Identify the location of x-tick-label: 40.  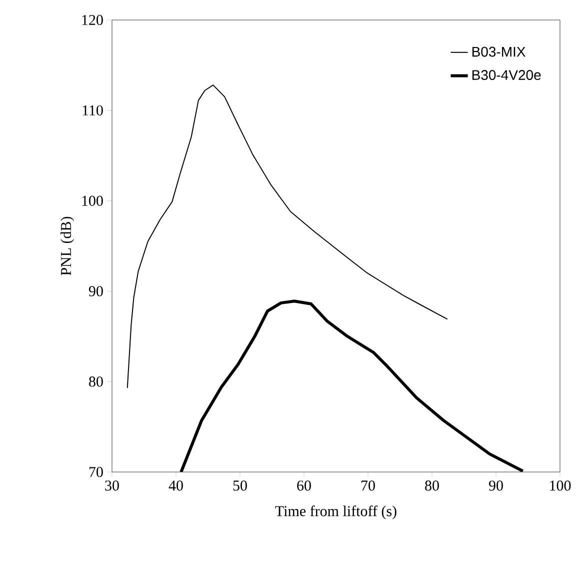
(175, 485).